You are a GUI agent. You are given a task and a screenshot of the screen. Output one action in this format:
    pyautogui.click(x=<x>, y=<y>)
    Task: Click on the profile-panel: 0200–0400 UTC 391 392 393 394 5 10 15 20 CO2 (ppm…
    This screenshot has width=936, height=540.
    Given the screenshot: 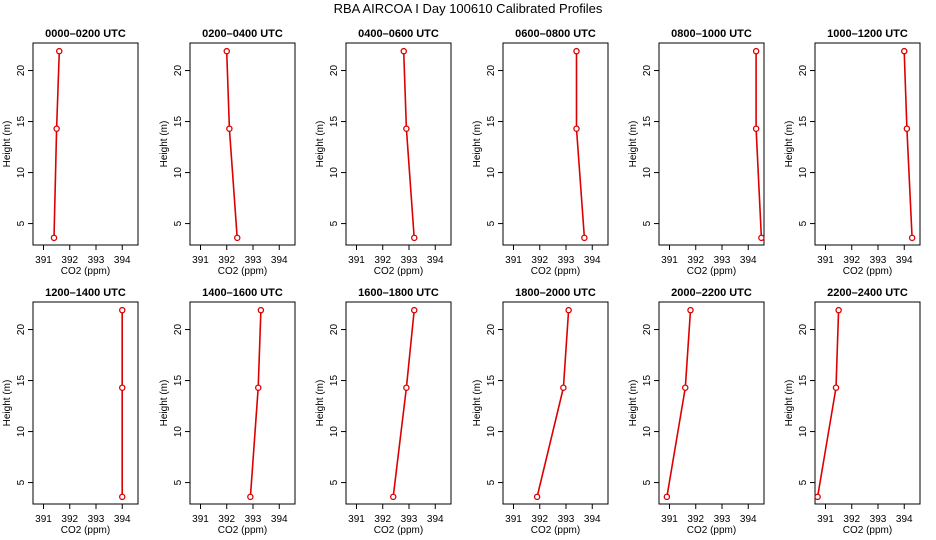 What is the action you would take?
    pyautogui.click(x=227, y=152)
    